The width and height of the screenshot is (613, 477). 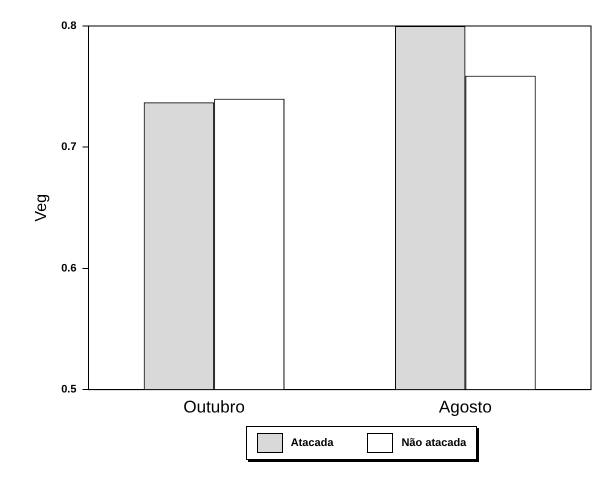 What do you see at coordinates (68, 390) in the screenshot?
I see `y-tick-label: 0.5` at bounding box center [68, 390].